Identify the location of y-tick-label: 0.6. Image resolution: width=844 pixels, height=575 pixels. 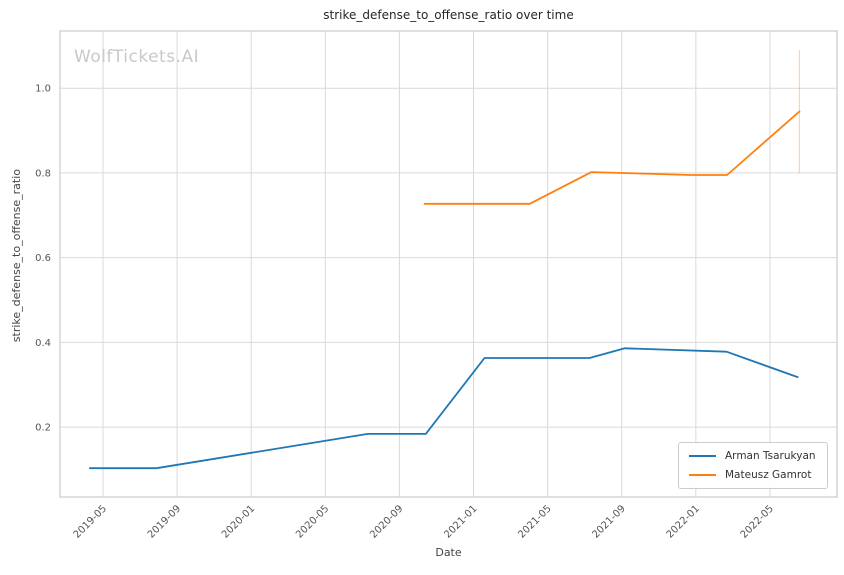
(43, 258).